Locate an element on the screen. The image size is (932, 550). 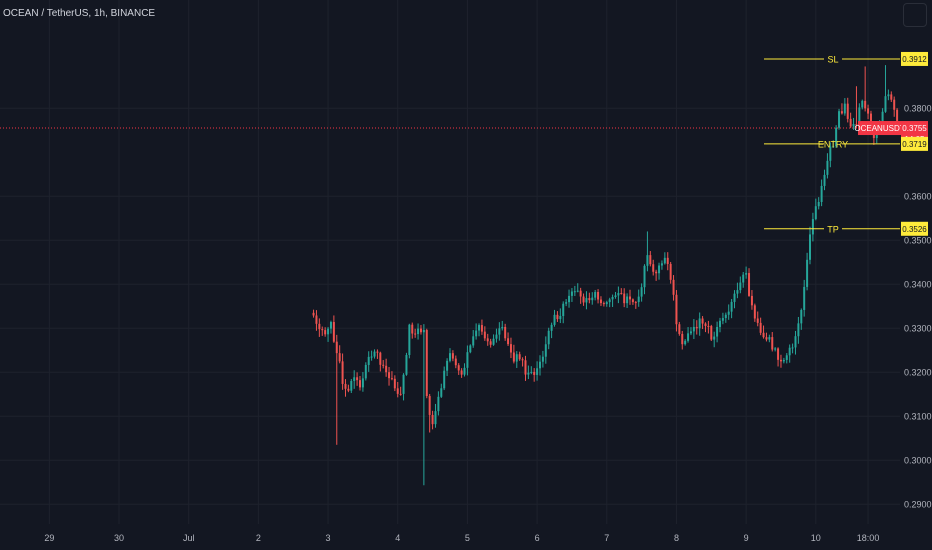
symbol-title: OCEAN / TetherUS, 1h, BINANCE is located at coordinates (79, 13).